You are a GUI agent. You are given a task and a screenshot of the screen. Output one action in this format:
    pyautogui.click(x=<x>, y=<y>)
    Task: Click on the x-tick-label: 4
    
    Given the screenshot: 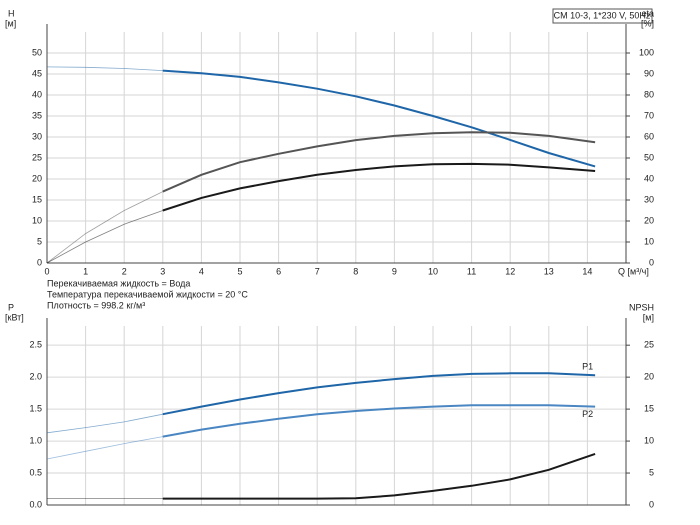 What is the action you would take?
    pyautogui.click(x=201, y=271)
    